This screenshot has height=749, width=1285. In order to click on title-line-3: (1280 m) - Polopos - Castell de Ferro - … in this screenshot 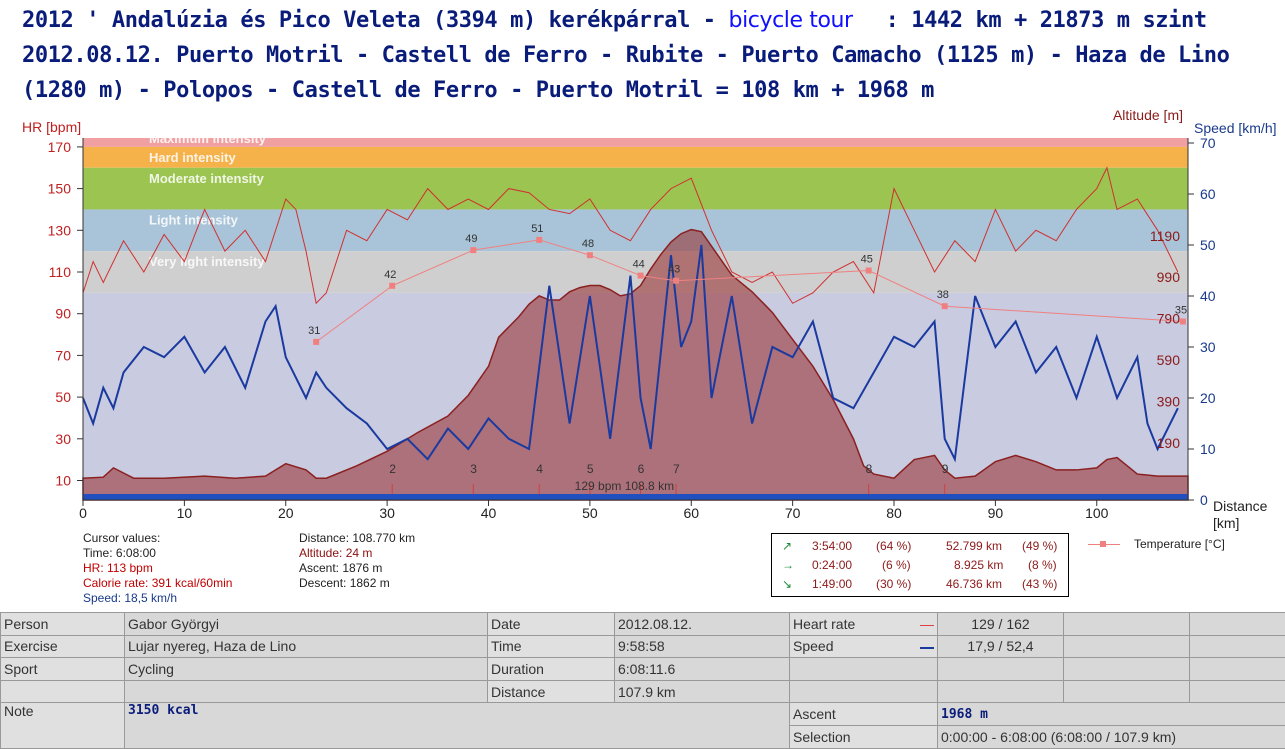, I will do `click(478, 90)`.